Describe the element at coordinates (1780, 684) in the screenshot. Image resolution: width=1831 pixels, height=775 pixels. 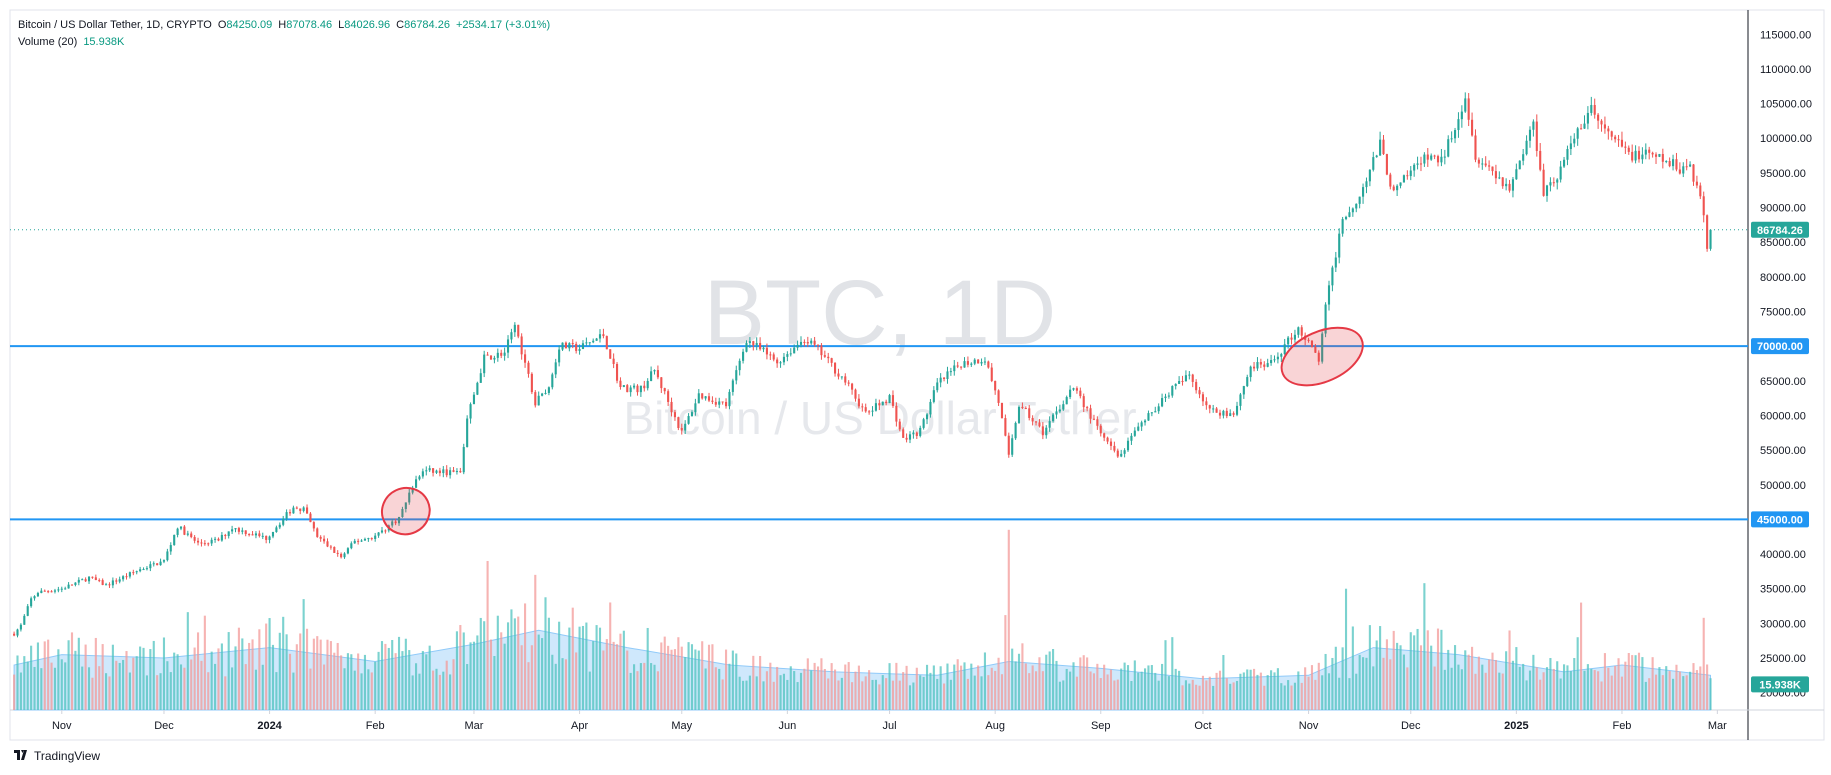
I see `volume-last-label-bg` at that location.